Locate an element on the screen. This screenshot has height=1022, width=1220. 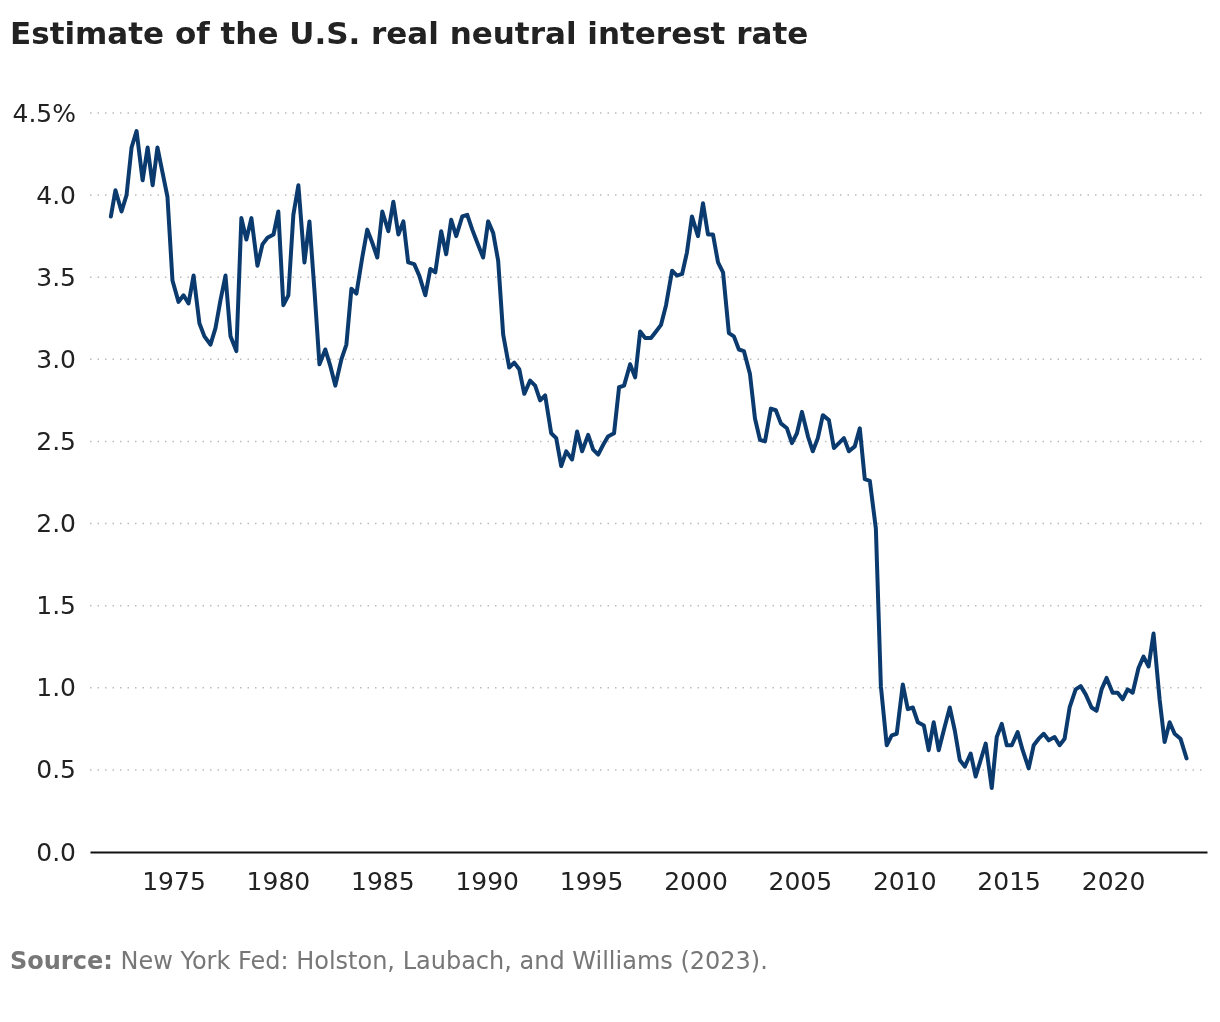
y-tick-label: 0.5 is located at coordinates (56, 770).